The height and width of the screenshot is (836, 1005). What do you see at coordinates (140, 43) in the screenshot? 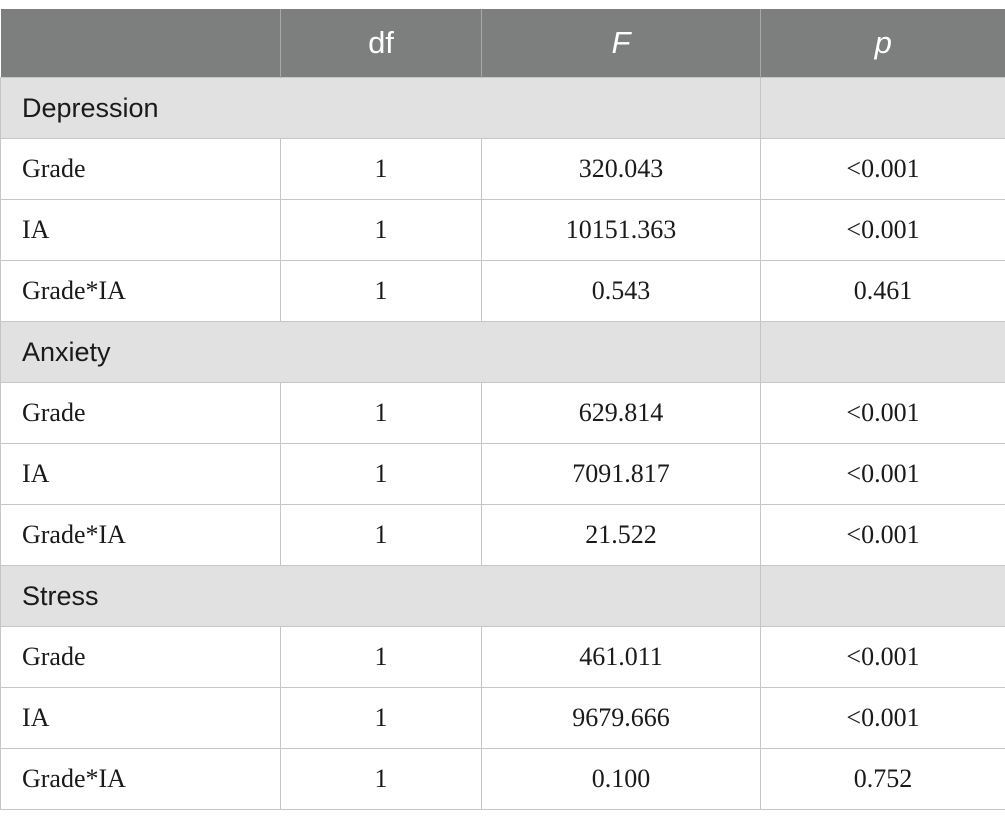
I see `header-effect` at bounding box center [140, 43].